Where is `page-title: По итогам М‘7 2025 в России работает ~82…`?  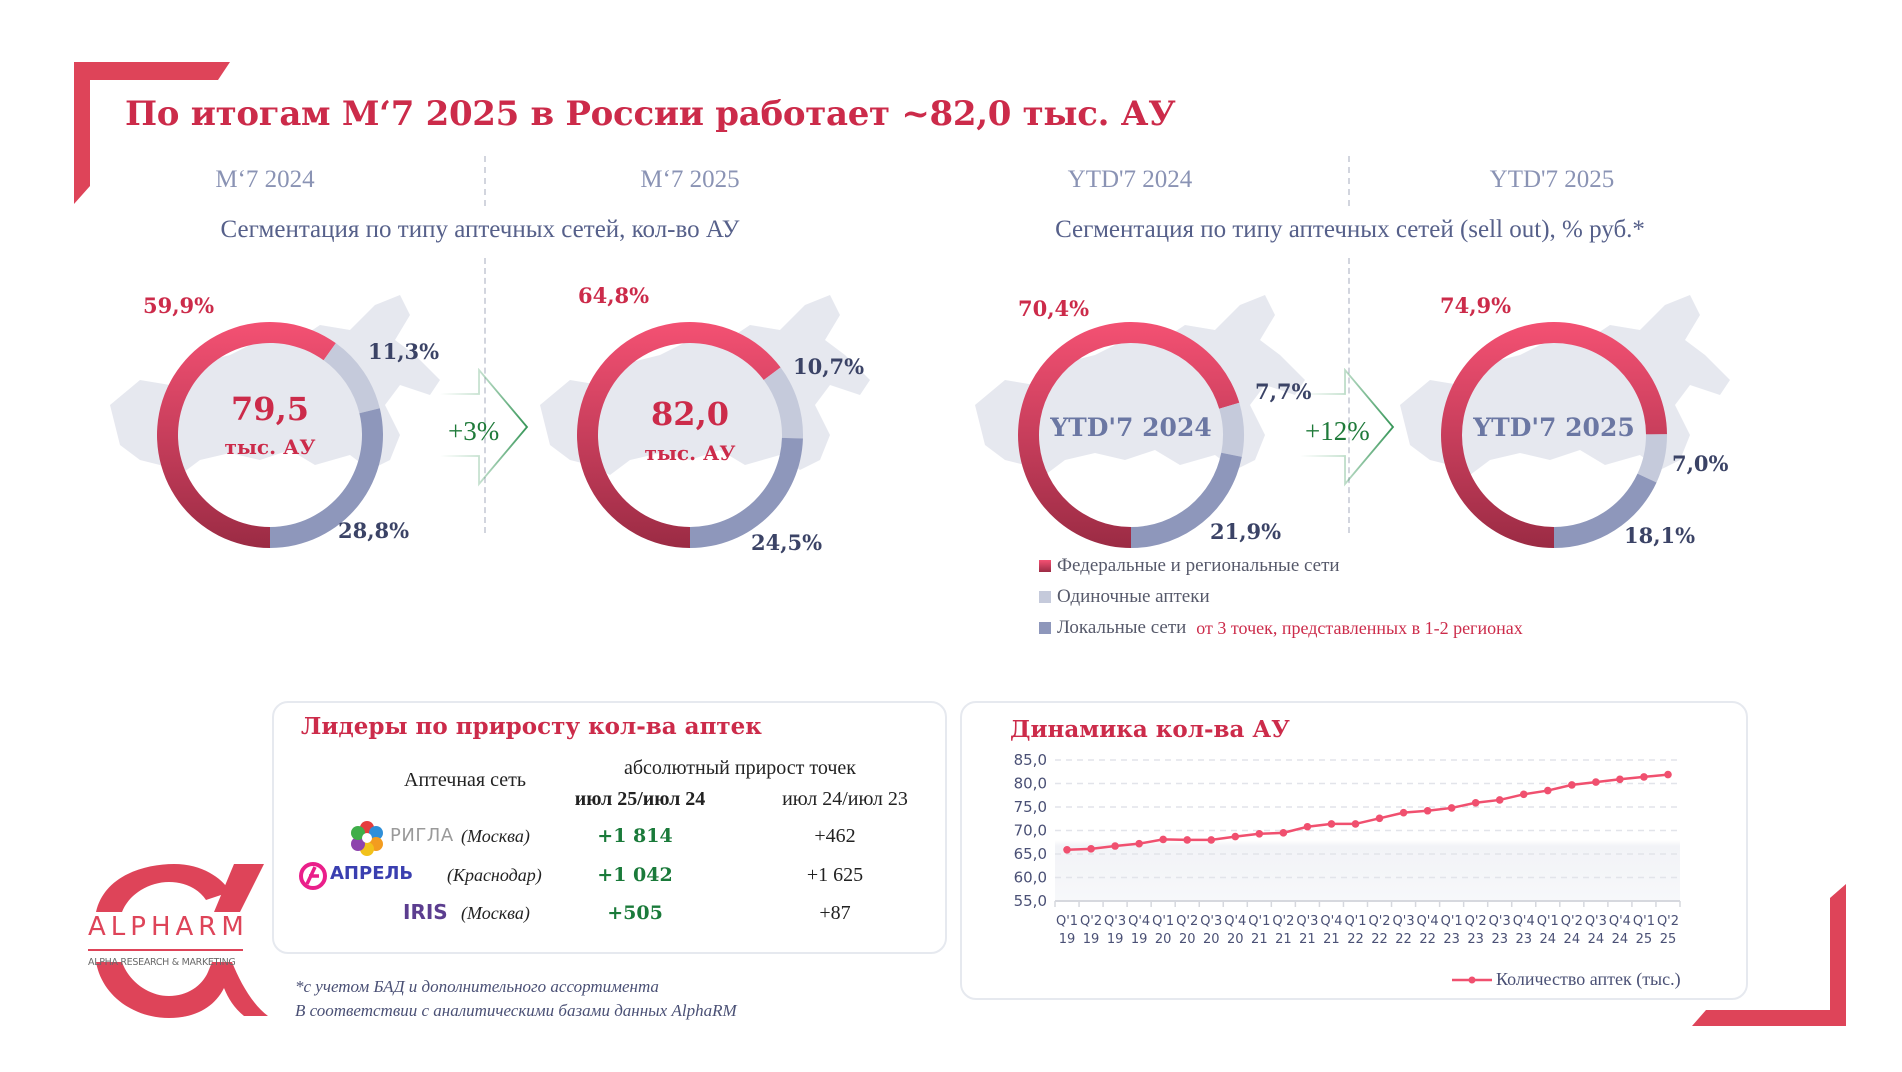 page-title: По итогам М‘7 2025 в России работает ~82… is located at coordinates (650, 114).